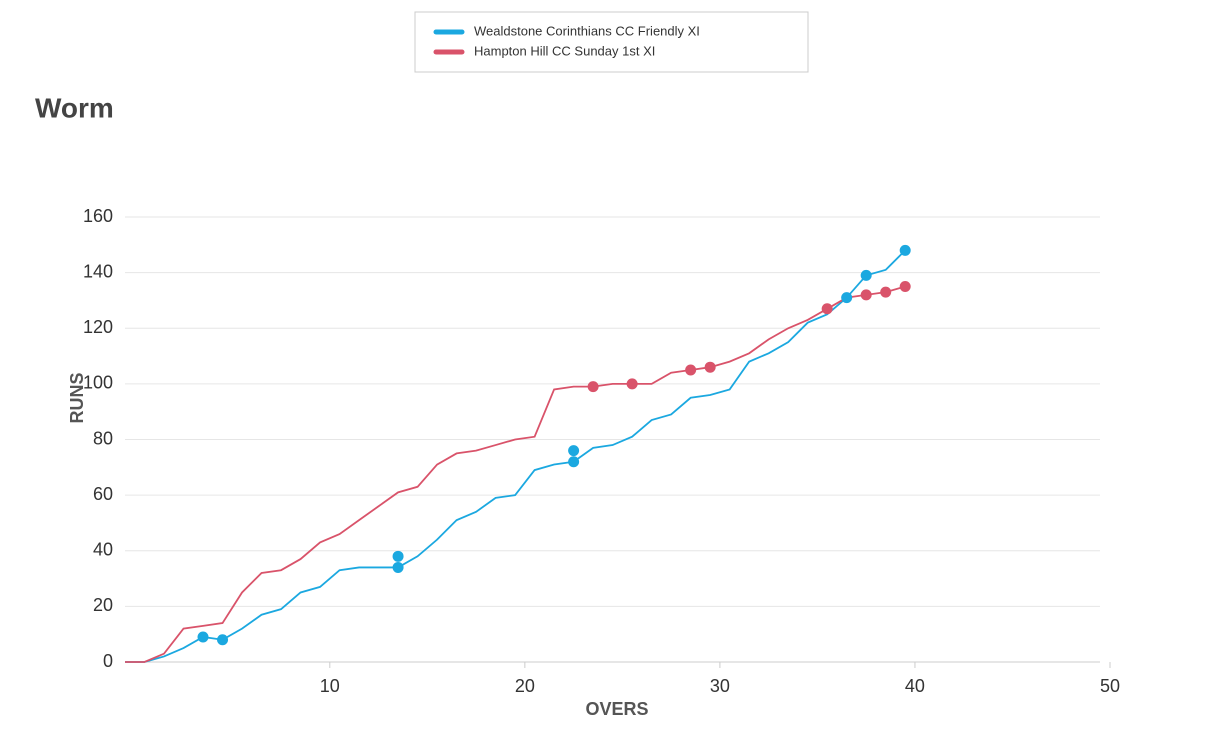  Describe the element at coordinates (915, 686) in the screenshot. I see `x-tick-label: 40` at that location.